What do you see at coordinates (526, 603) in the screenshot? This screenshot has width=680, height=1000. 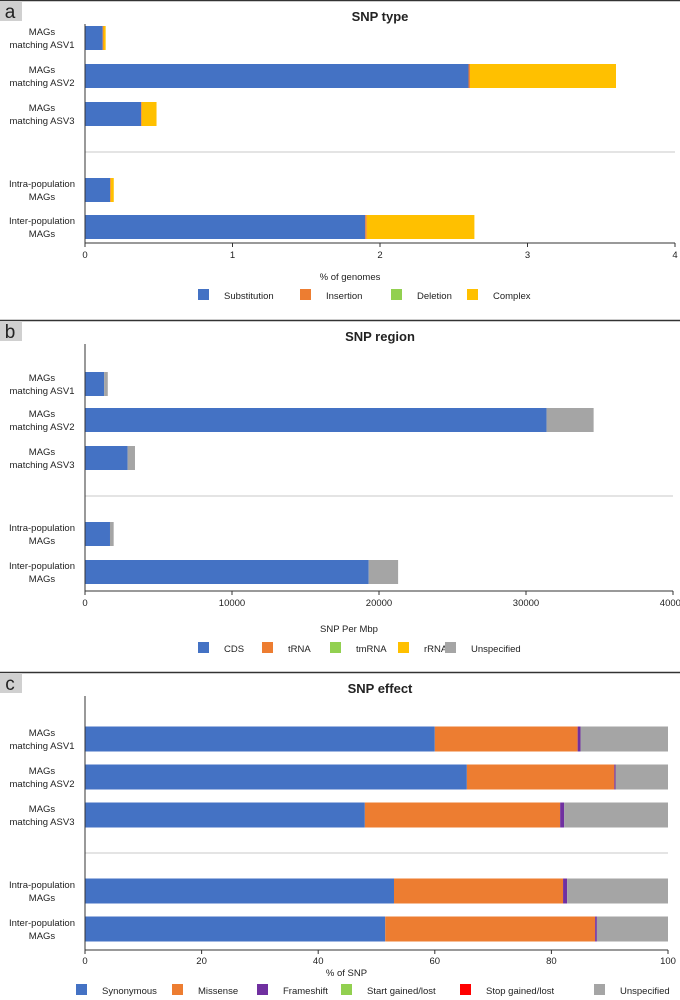 I see `panel-b-x-tick-label: 30000` at bounding box center [526, 603].